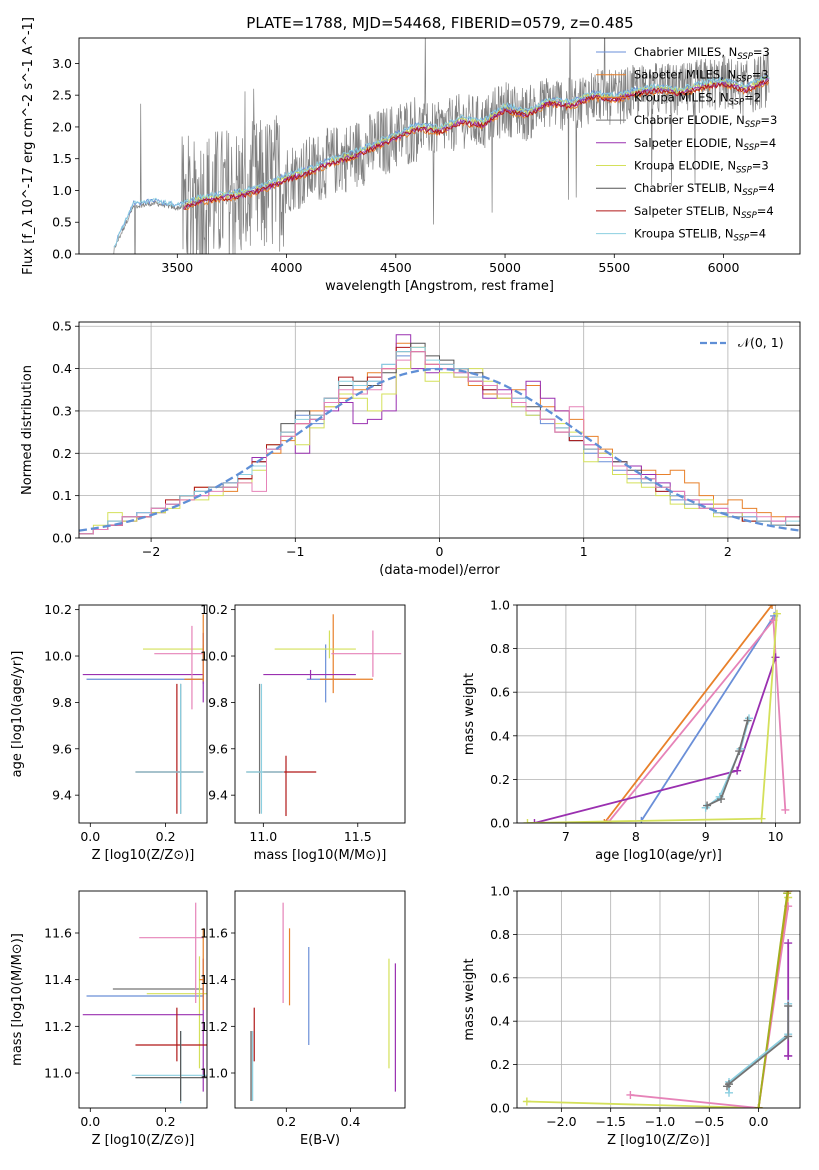 Image resolution: width=819 pixels, height=1170 pixels. I want to click on x-tick-label: 6000, so click(724, 267).